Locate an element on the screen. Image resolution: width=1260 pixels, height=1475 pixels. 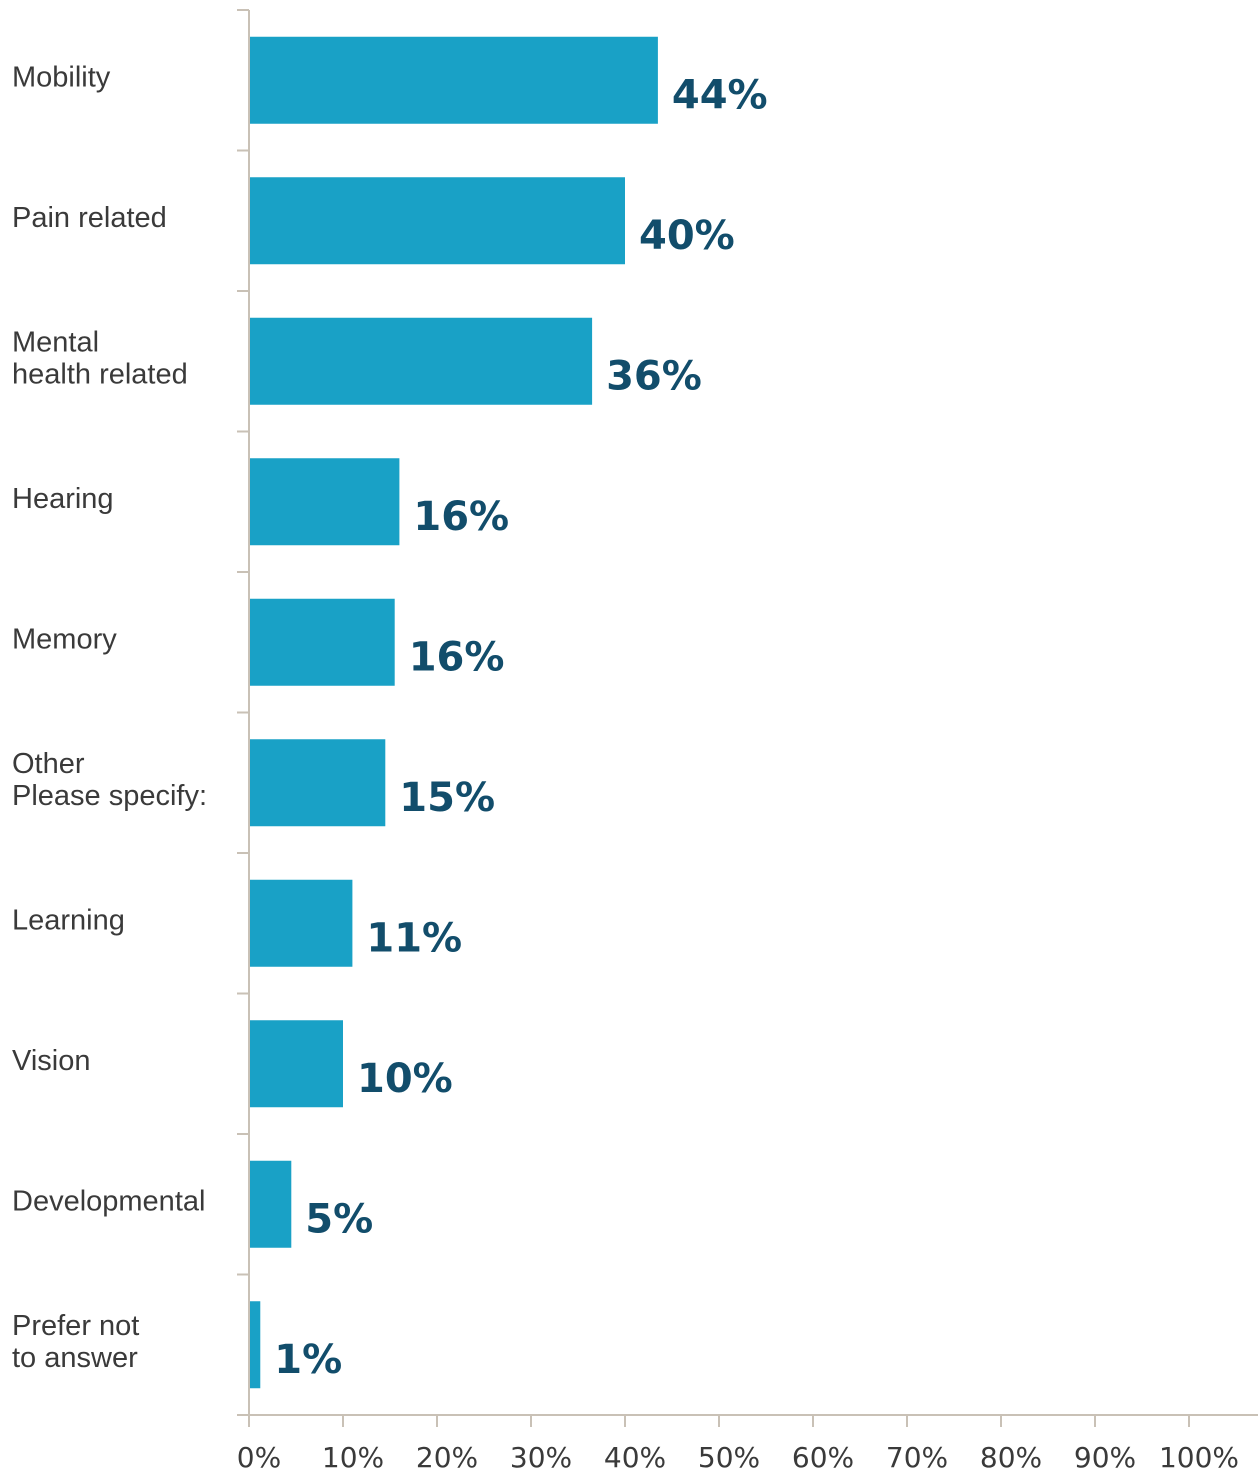
category-label: Hearing is located at coordinates (63, 499).